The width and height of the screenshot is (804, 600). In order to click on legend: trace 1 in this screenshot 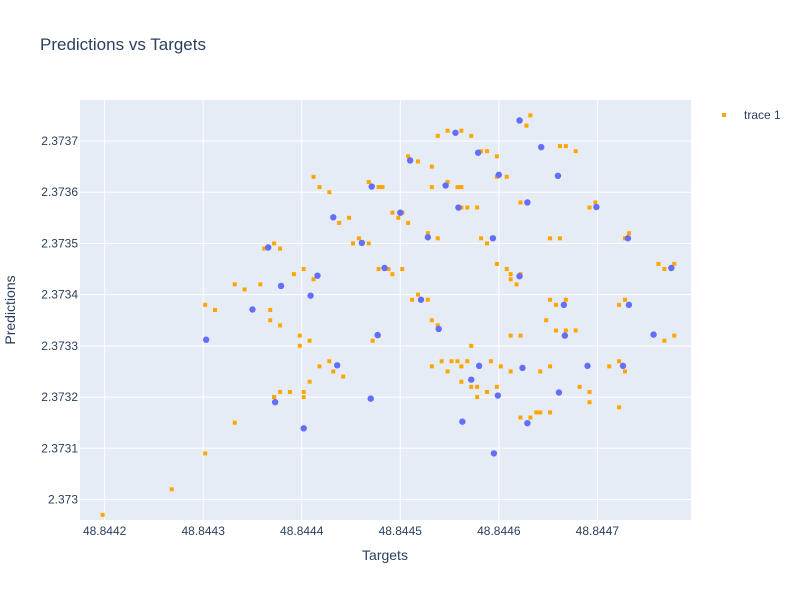, I will do `click(751, 115)`.